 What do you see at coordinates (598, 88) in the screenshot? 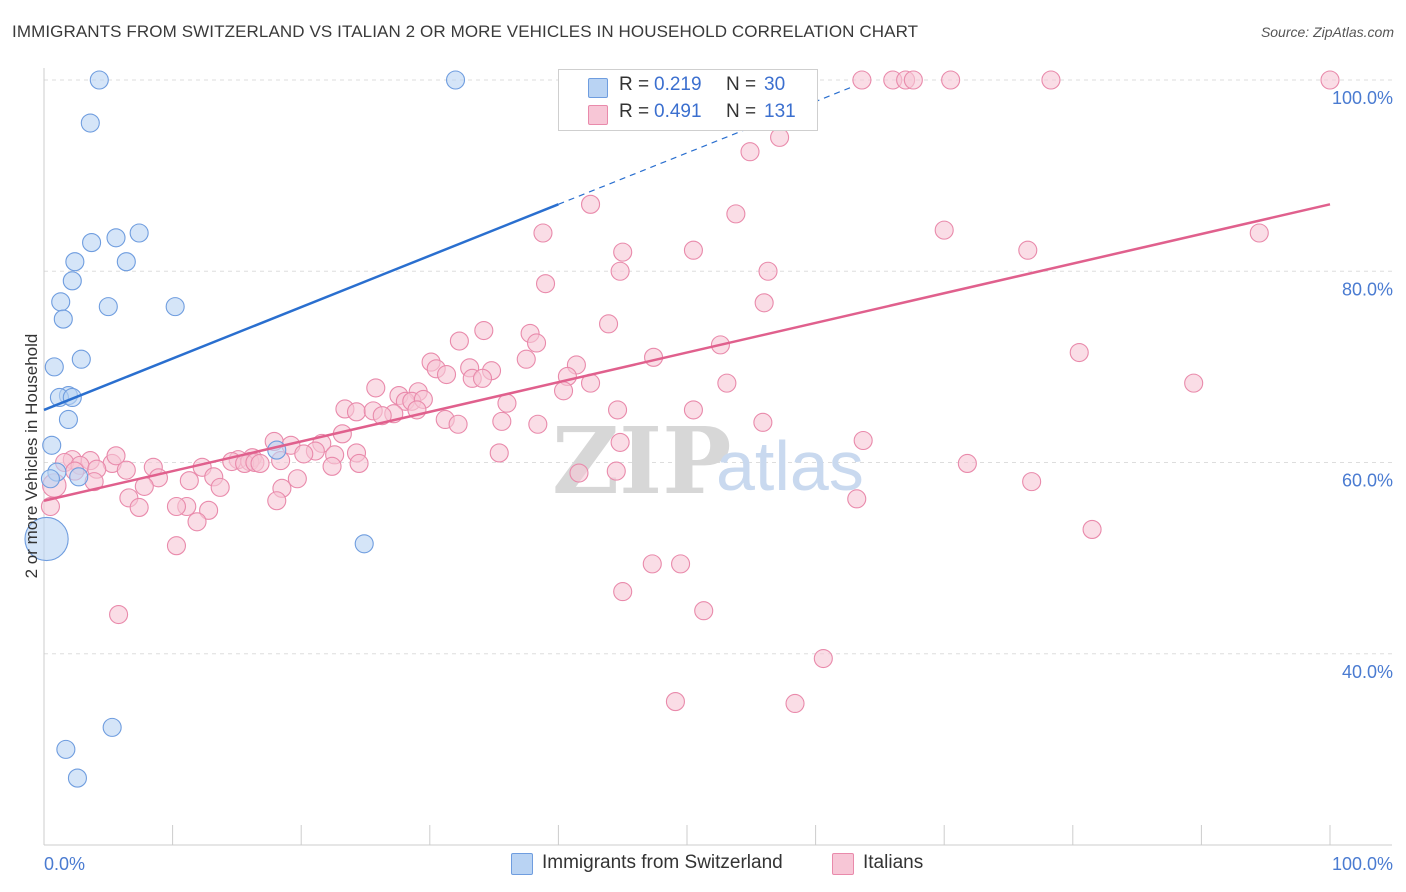
I see `legend-swatch-blue` at bounding box center [598, 88].